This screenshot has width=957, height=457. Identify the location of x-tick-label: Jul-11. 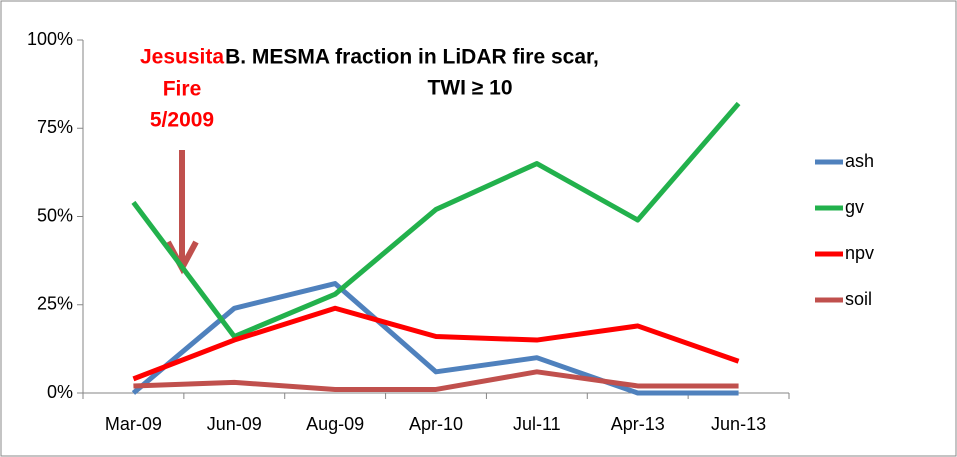
(537, 424).